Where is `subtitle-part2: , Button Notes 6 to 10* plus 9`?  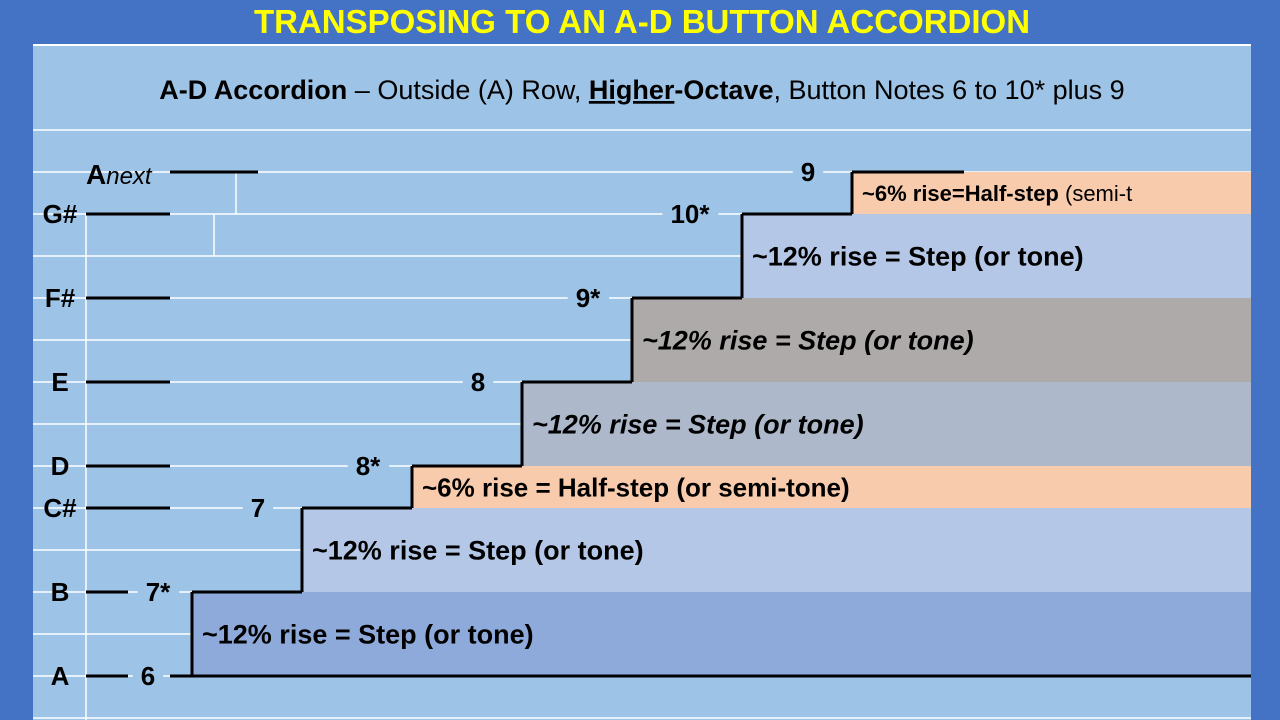 subtitle-part2: , Button Notes 6 to 10* plus 9 is located at coordinates (948, 90).